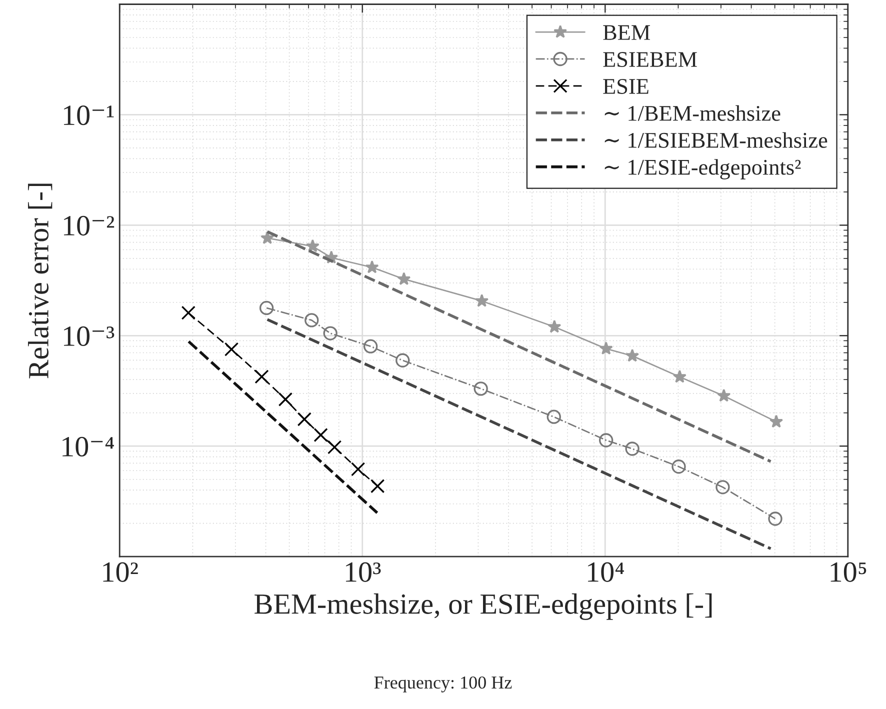  What do you see at coordinates (716, 140) in the screenshot?
I see `legend-label: ∼ 1/ESIEBEM-meshsize` at bounding box center [716, 140].